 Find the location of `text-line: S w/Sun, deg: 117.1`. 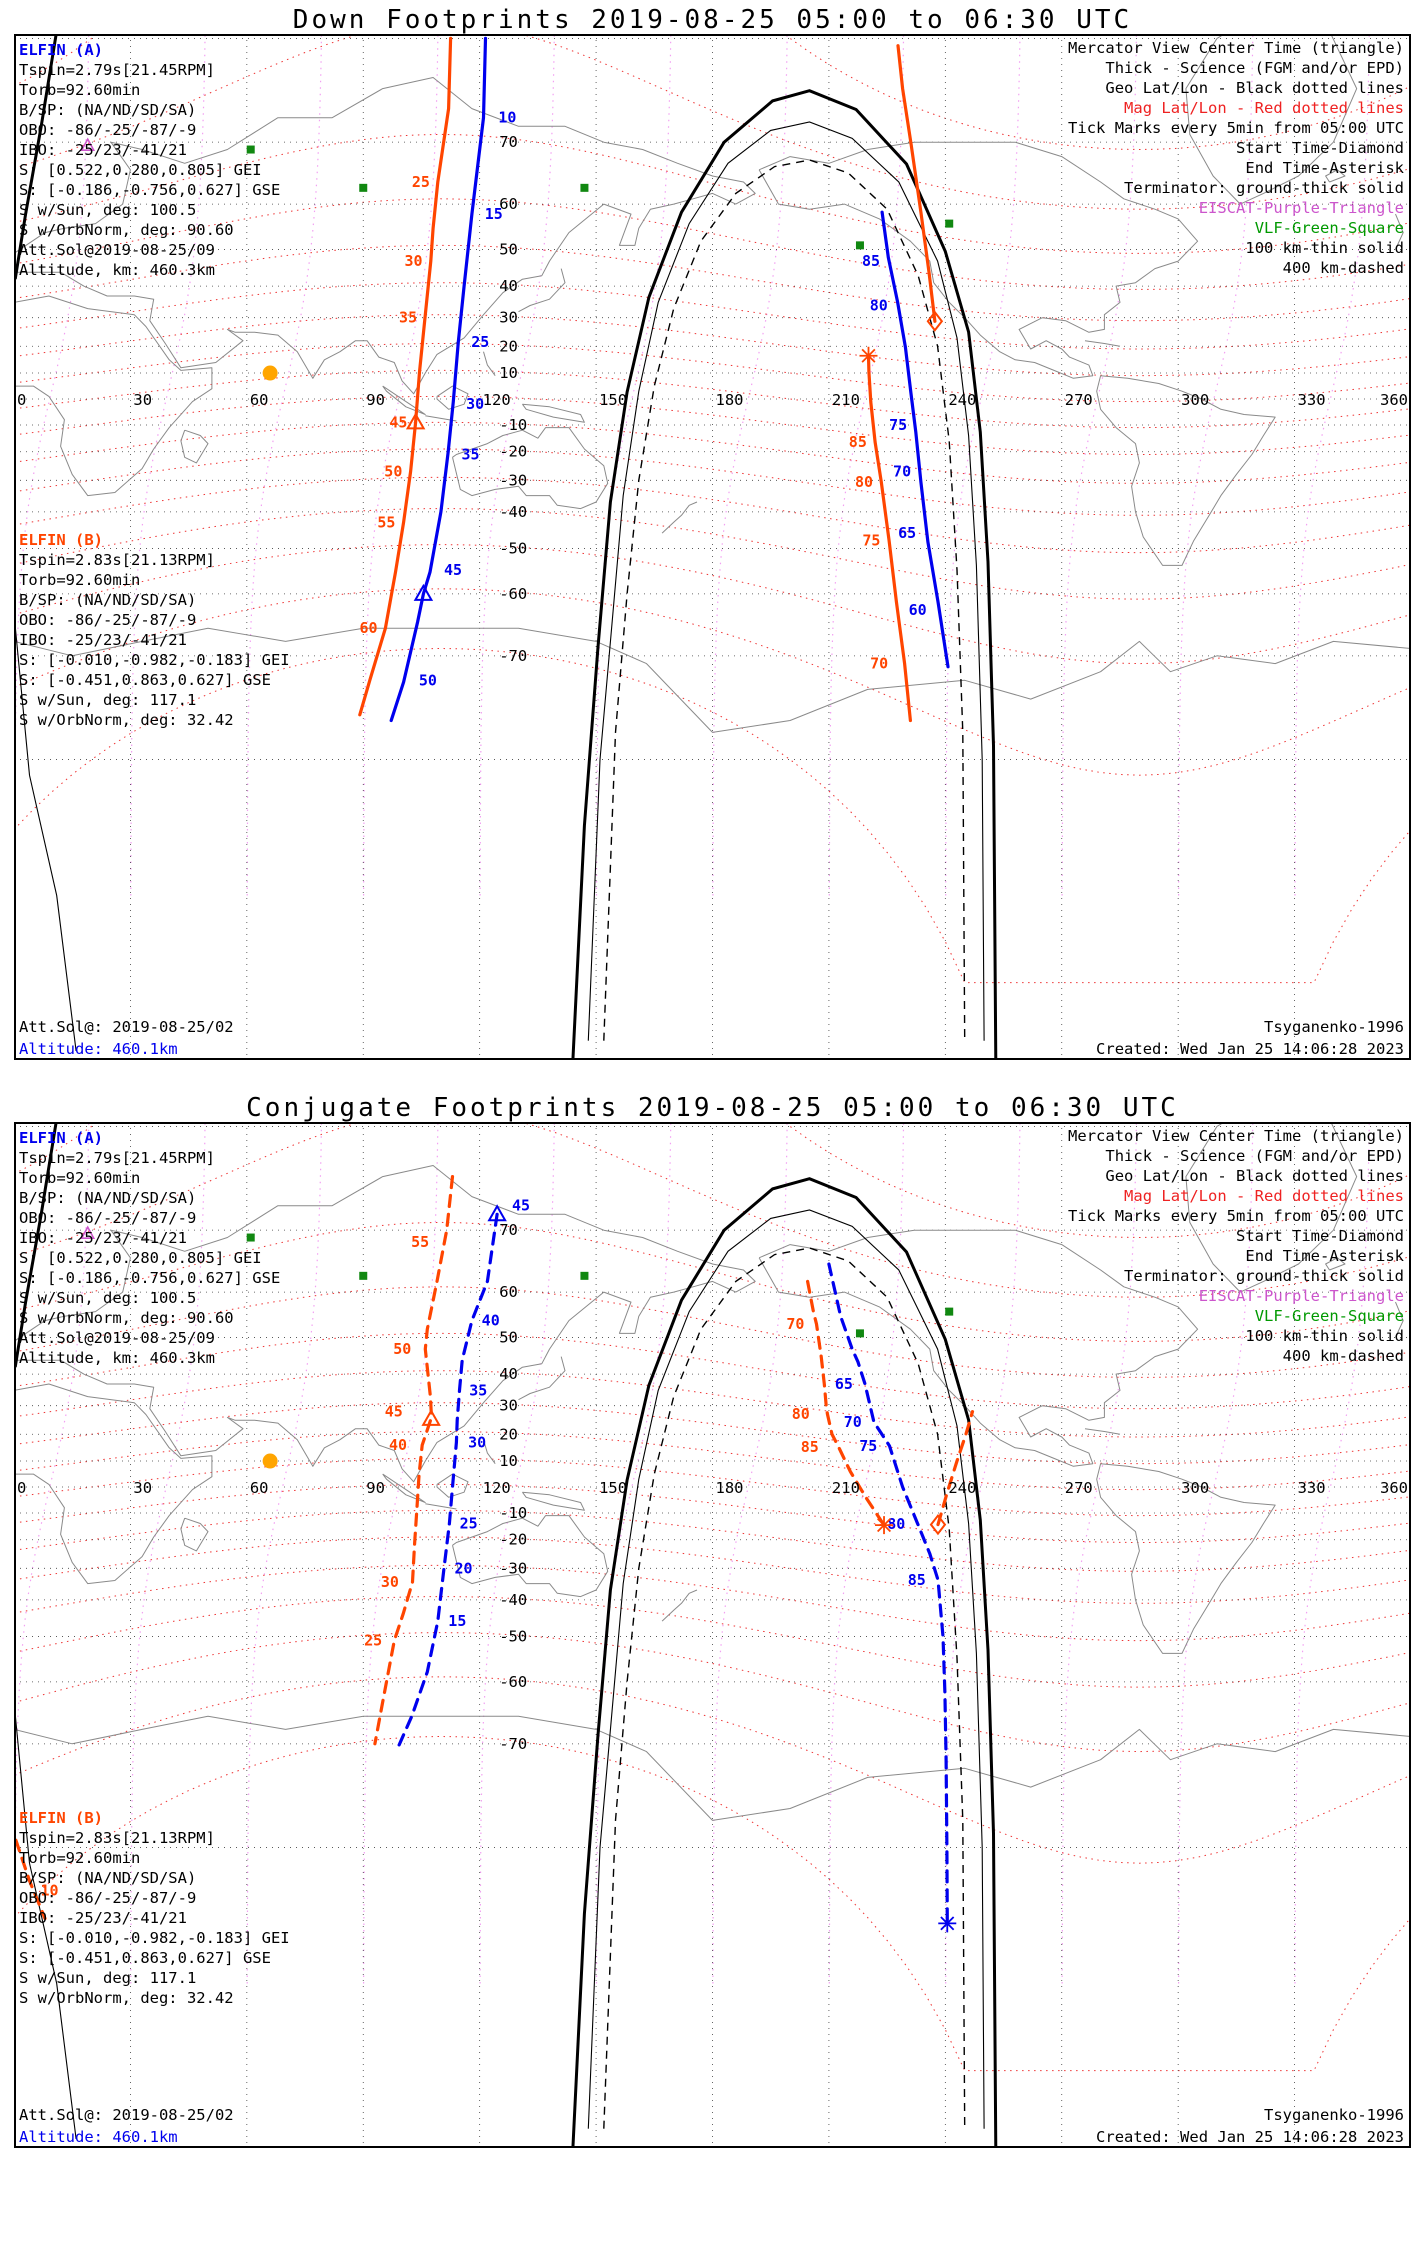

text-line: S w/Sun, deg: 117.1 is located at coordinates (108, 700).